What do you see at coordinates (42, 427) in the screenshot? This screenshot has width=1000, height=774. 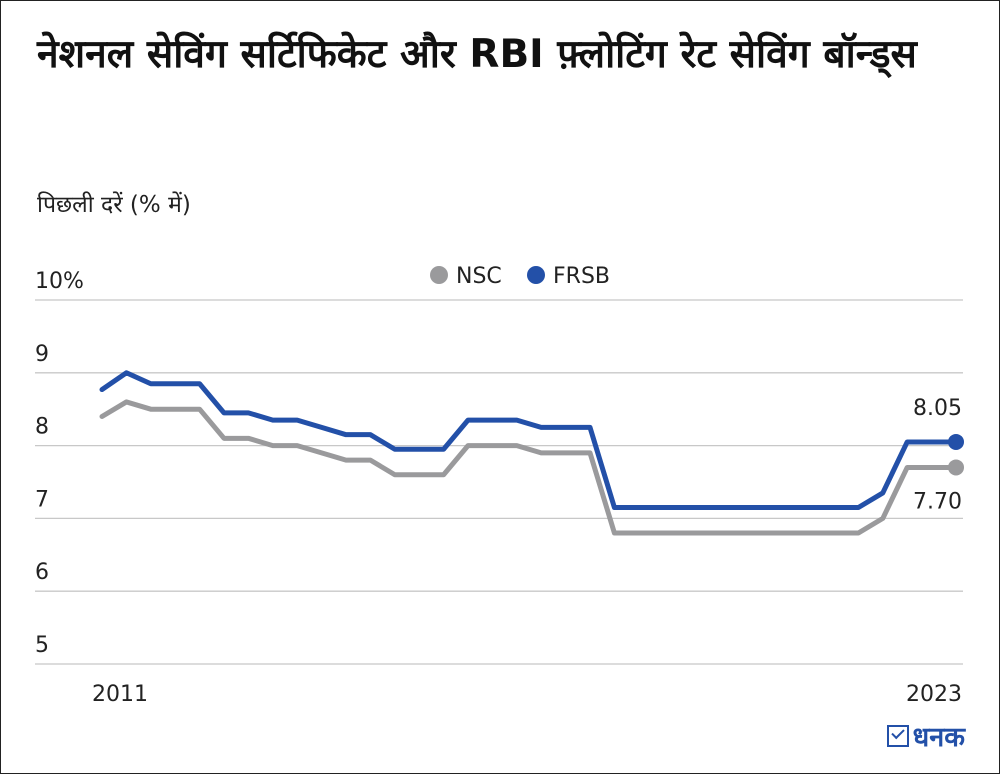 I see `y-tick-label: 8` at bounding box center [42, 427].